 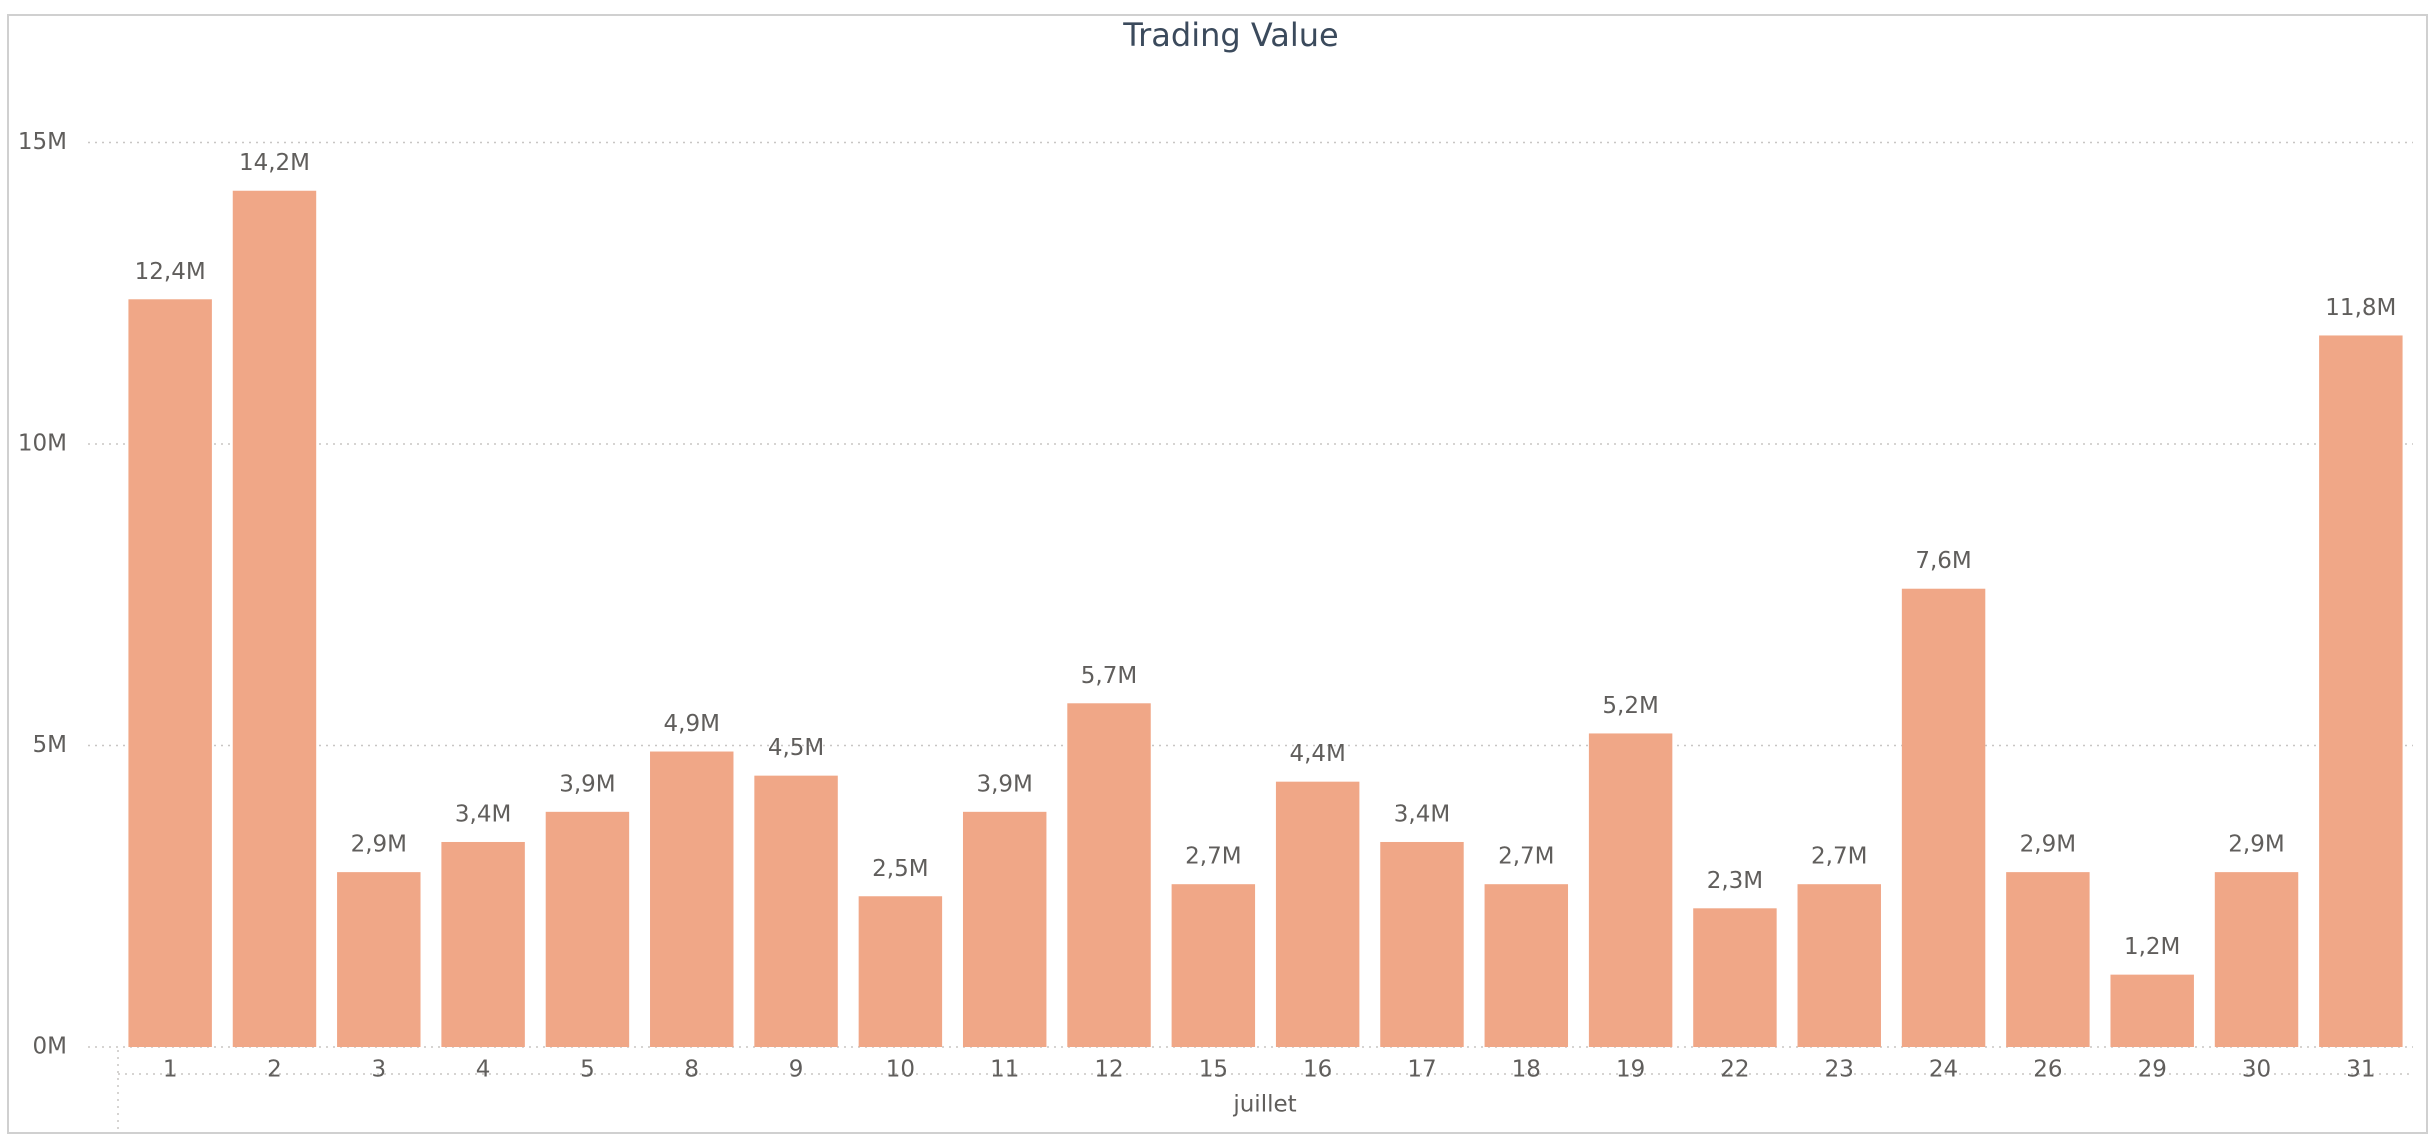 I want to click on x-tick-label: 29, so click(x=2152, y=1070).